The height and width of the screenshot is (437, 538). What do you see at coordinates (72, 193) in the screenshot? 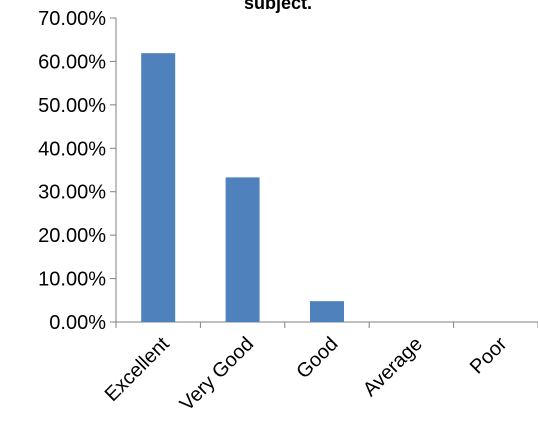
I see `y-tick-label: 30.00%` at bounding box center [72, 193].